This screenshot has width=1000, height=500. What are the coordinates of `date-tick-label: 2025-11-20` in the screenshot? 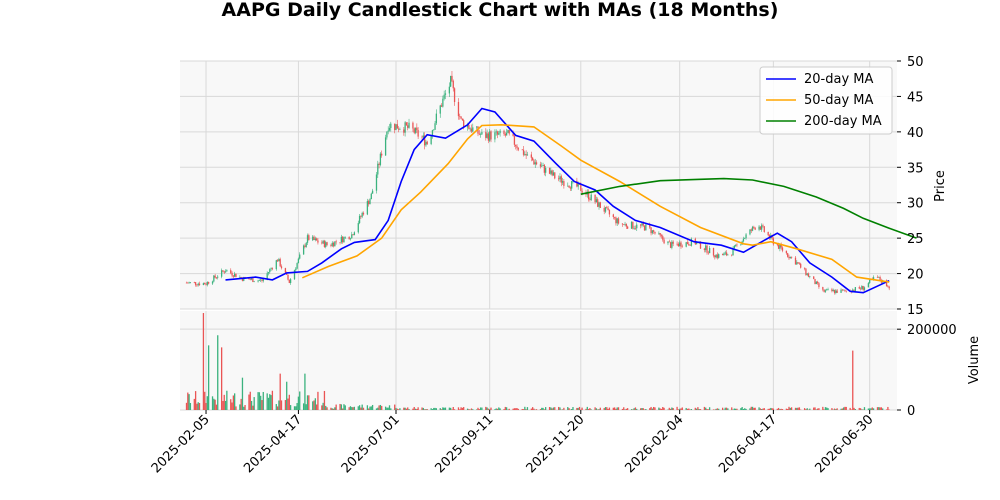 It's located at (556, 444).